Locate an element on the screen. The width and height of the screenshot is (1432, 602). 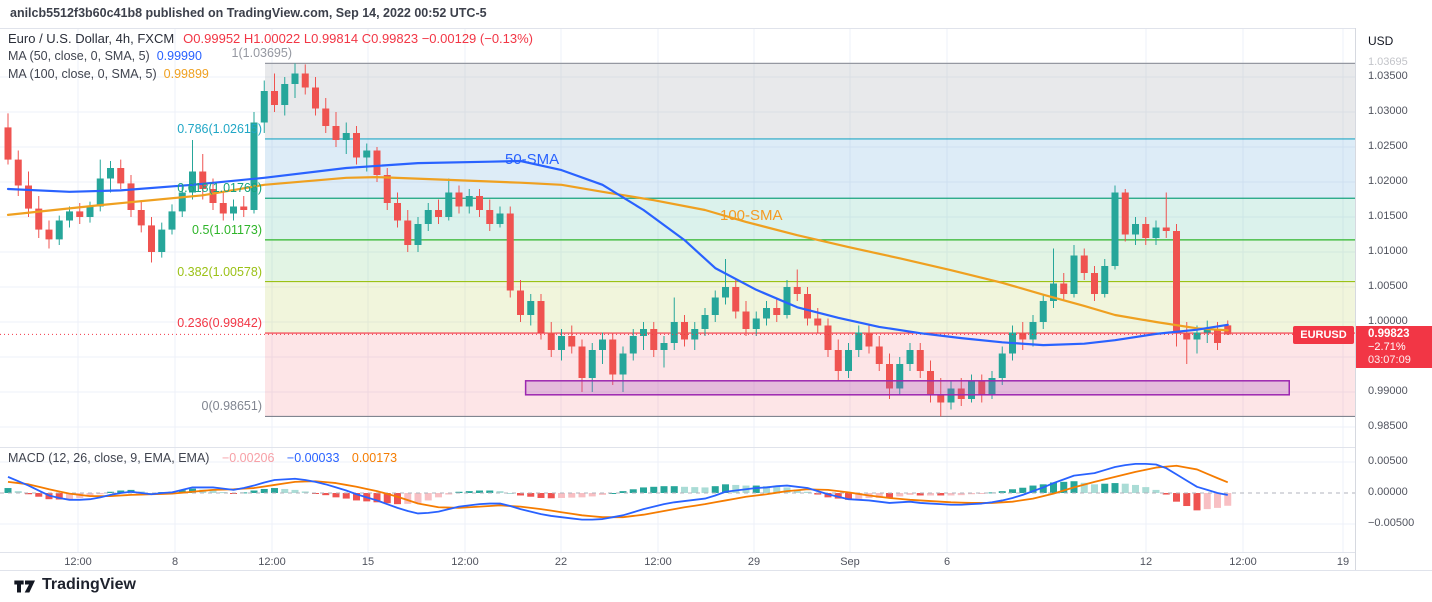
tradingview-brand-text: TradingView is located at coordinates (89, 584).